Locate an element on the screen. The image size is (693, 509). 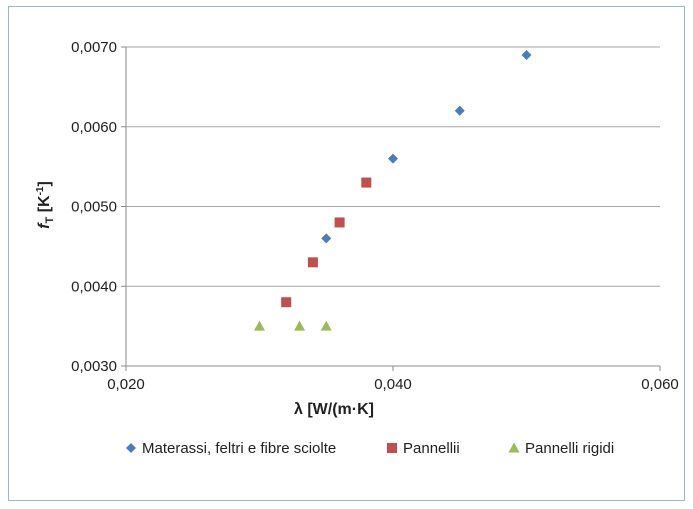
y-tick-label: 0,0060 is located at coordinates (94, 127).